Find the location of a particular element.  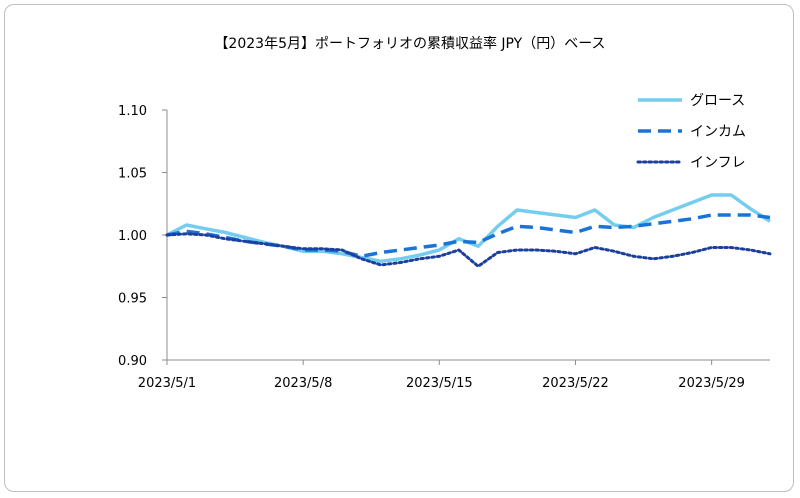

x-tick-label: 2023/5/8 is located at coordinates (303, 383).